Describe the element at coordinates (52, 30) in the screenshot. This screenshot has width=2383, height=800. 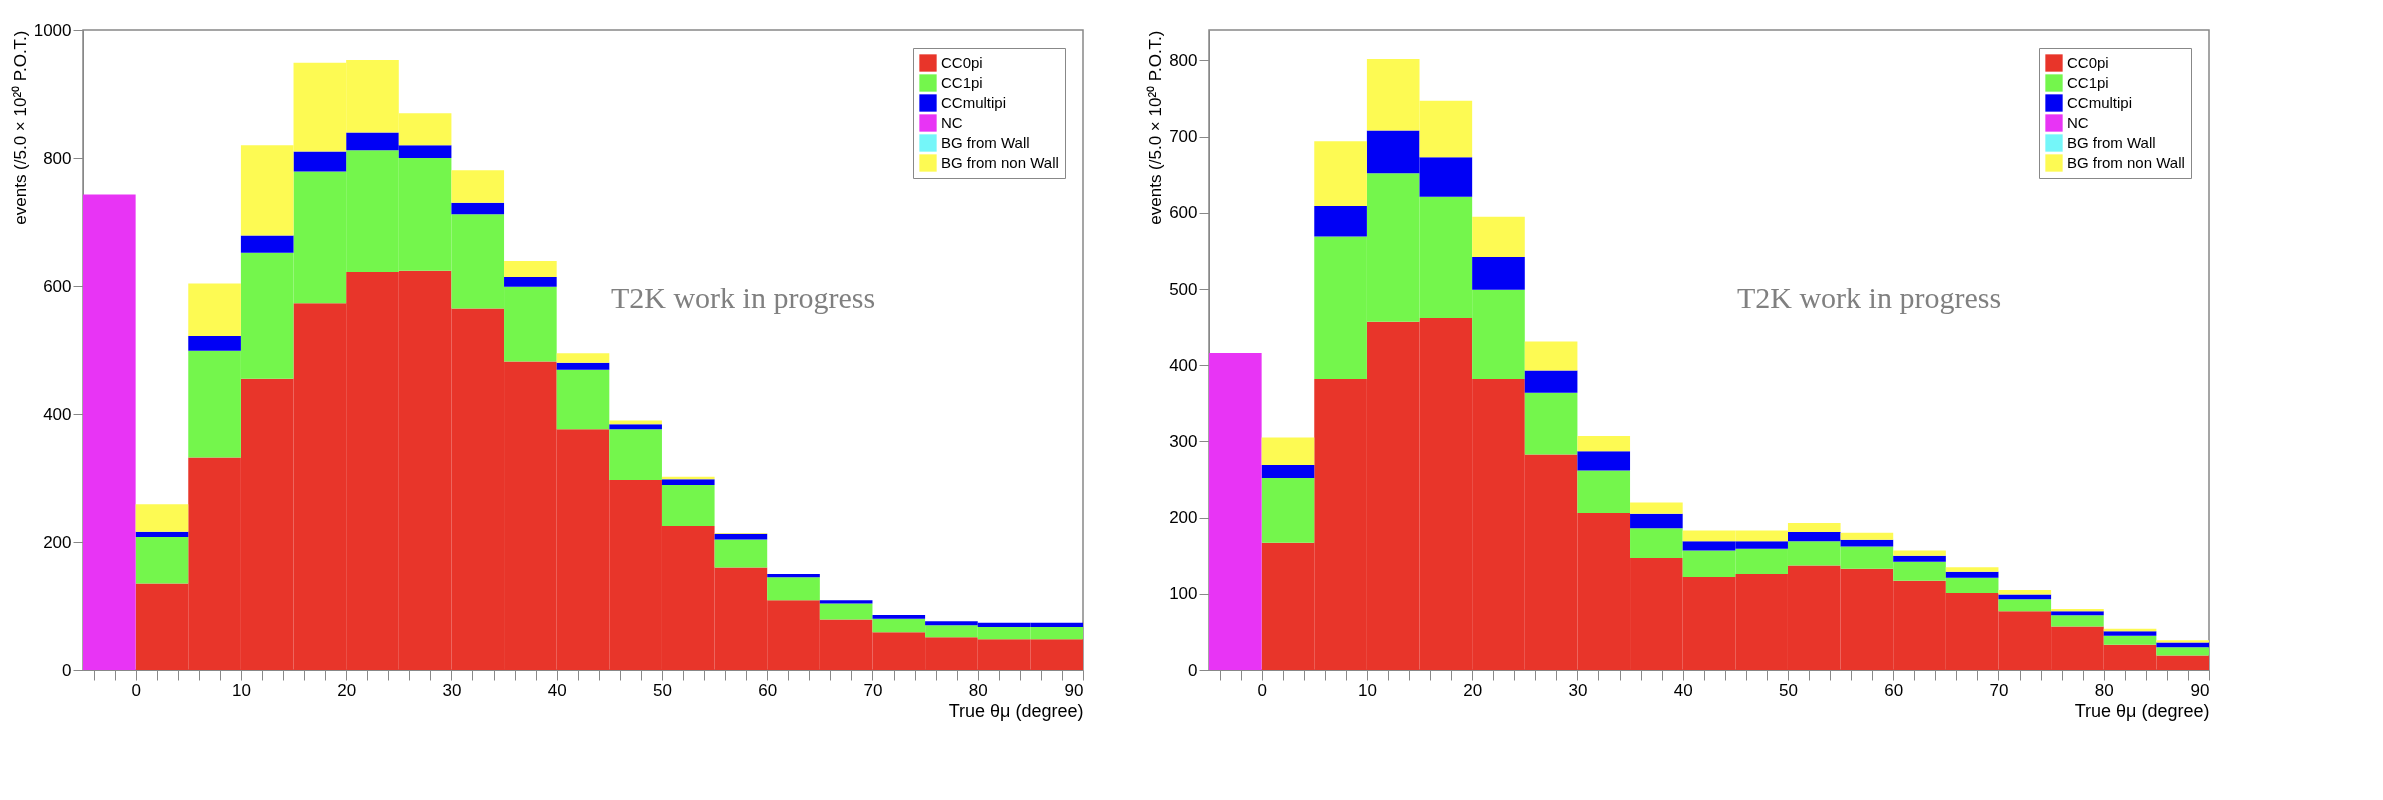
I see `y-tick-label: 1000` at that location.